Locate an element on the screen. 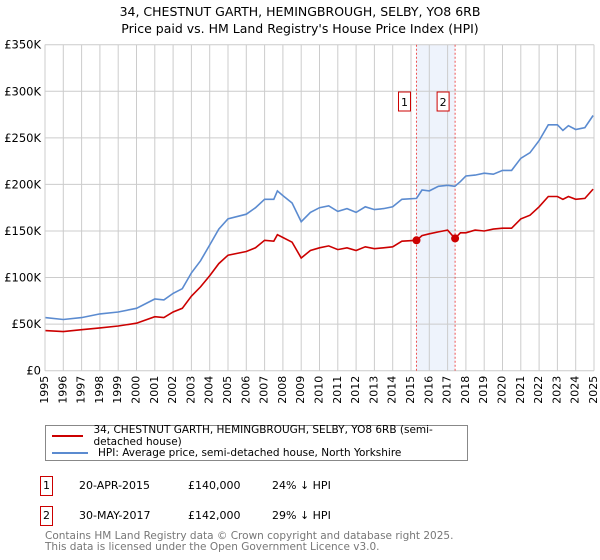 This screenshot has height=560, width=600. x-tick-label: 2016 is located at coordinates (428, 390).